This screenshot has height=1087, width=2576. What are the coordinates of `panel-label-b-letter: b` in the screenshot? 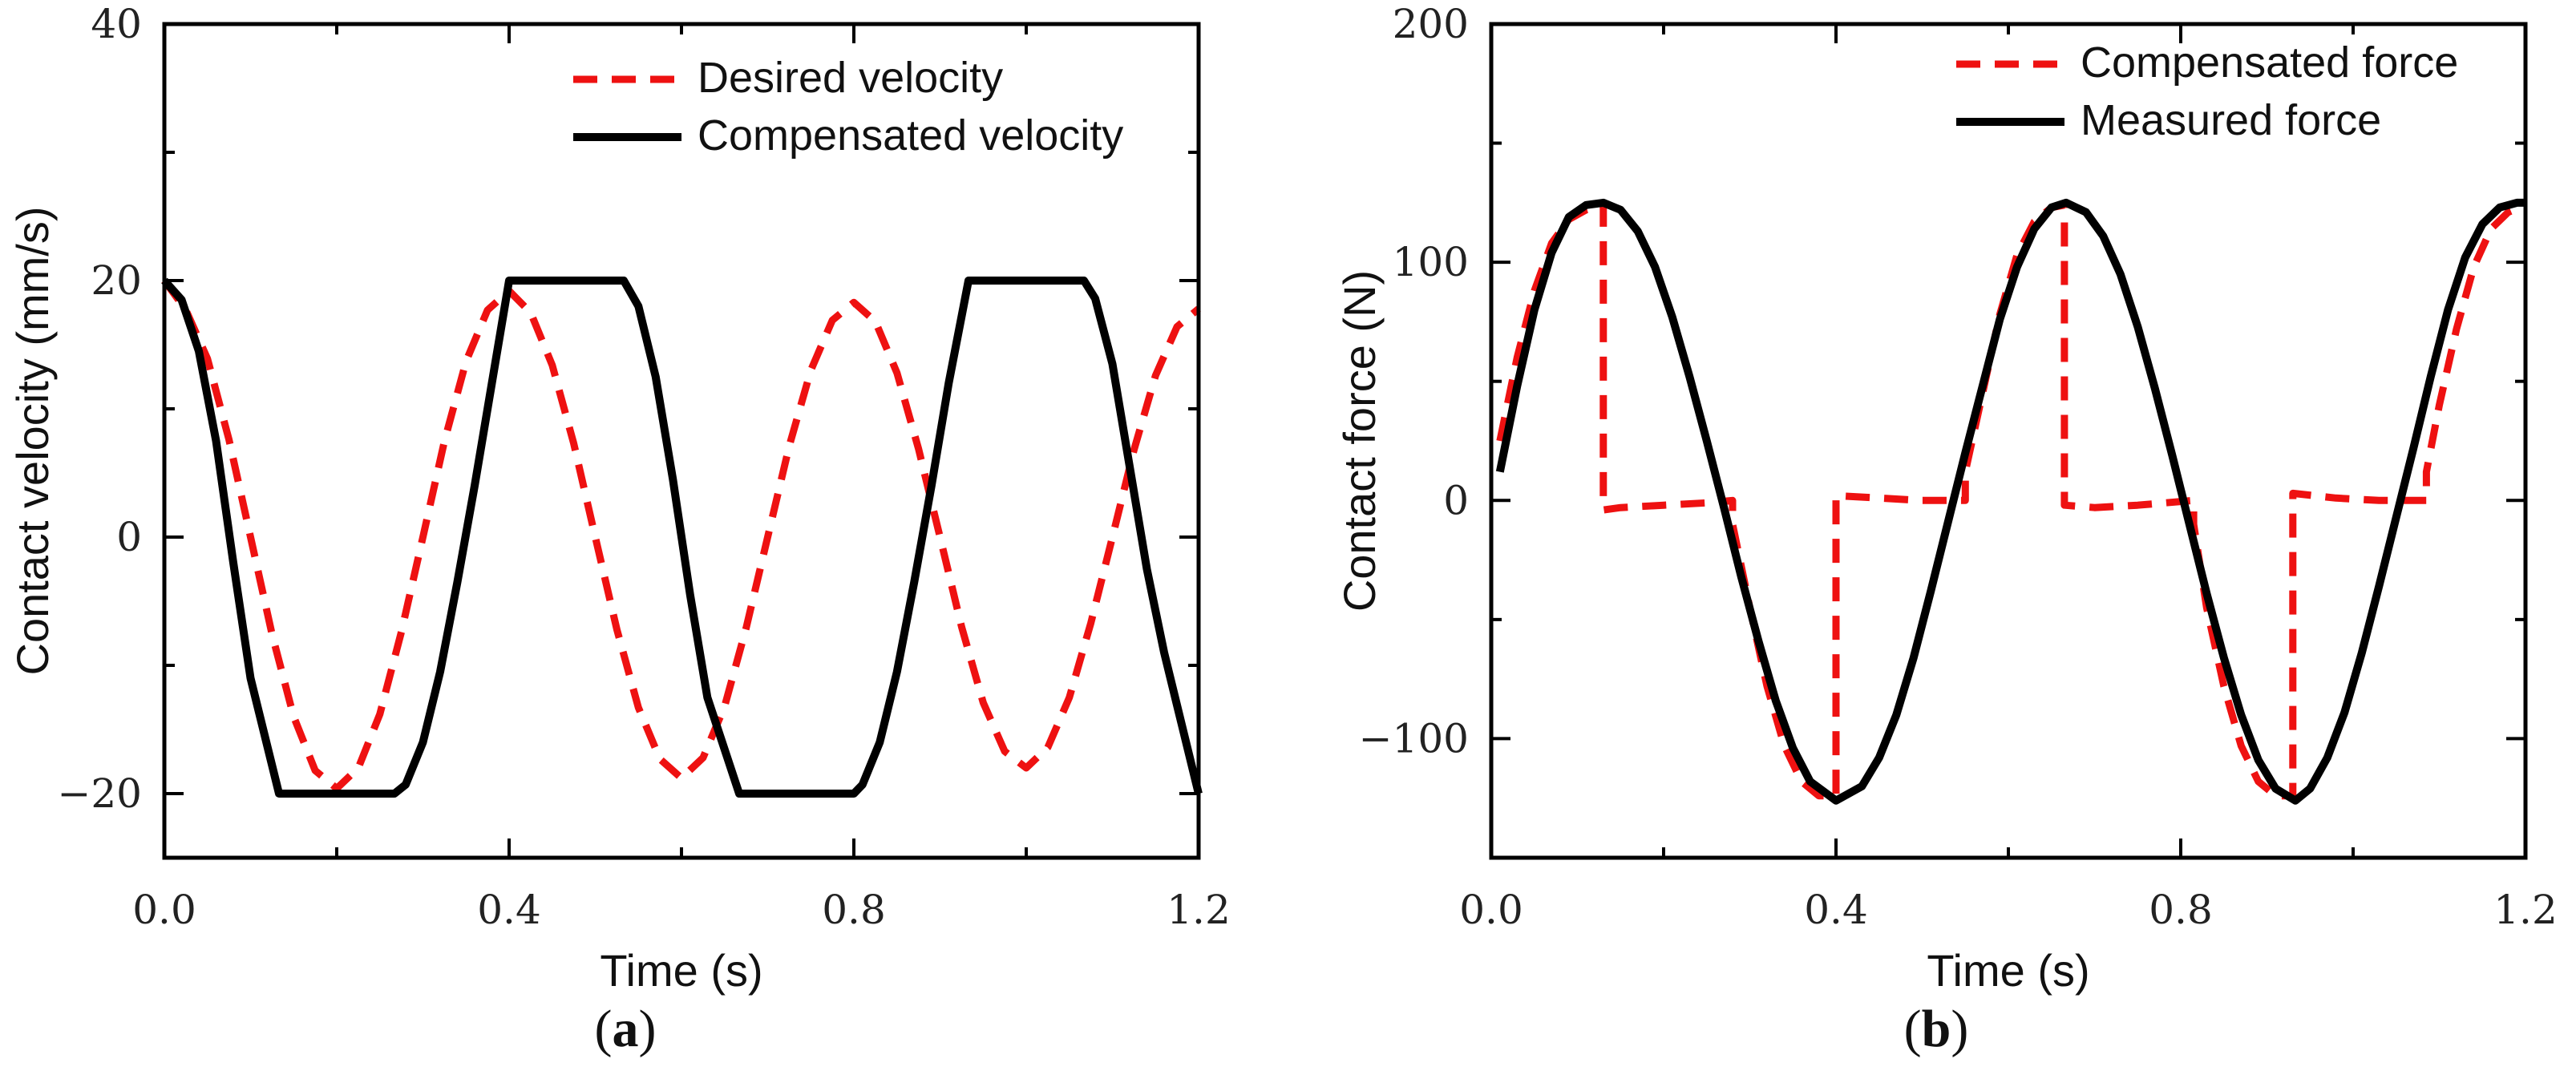 It's located at (1936, 1029).